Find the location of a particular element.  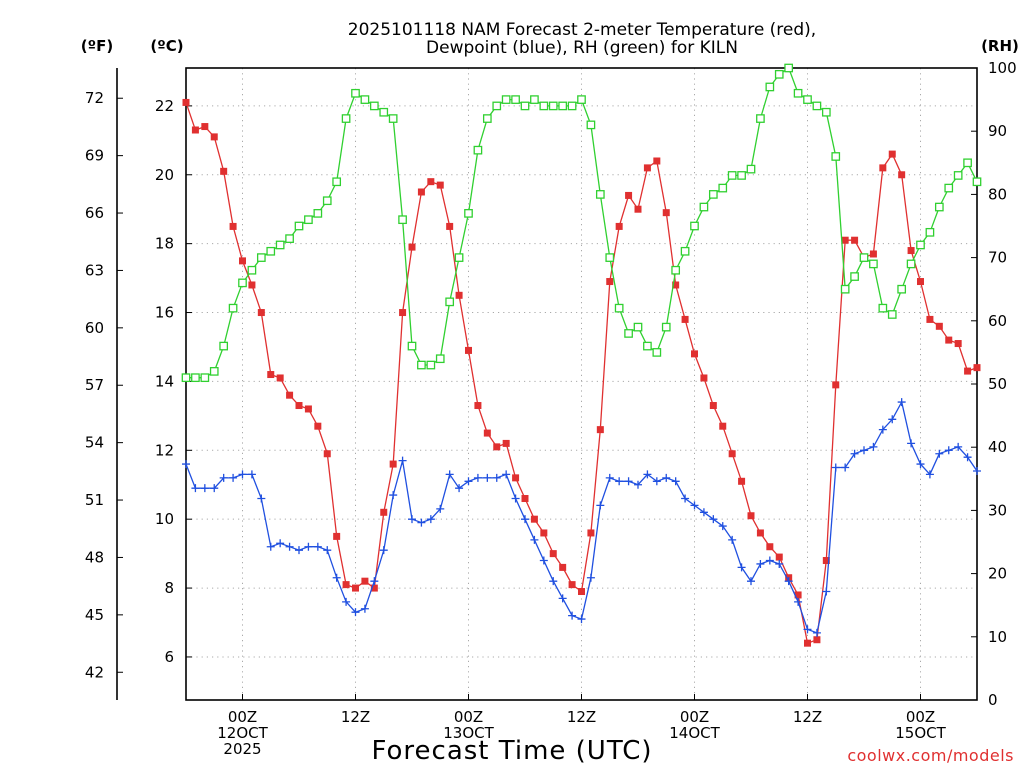

fahrenheit-tick-label: 51 is located at coordinates (94, 500).